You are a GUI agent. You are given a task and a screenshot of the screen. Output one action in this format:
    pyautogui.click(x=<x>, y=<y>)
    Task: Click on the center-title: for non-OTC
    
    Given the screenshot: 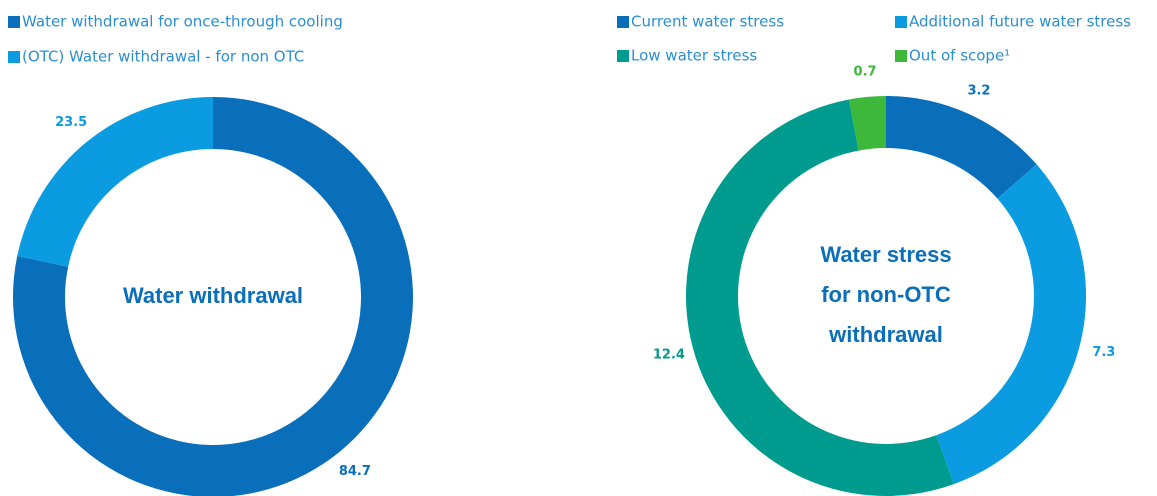 What is the action you would take?
    pyautogui.click(x=886, y=294)
    